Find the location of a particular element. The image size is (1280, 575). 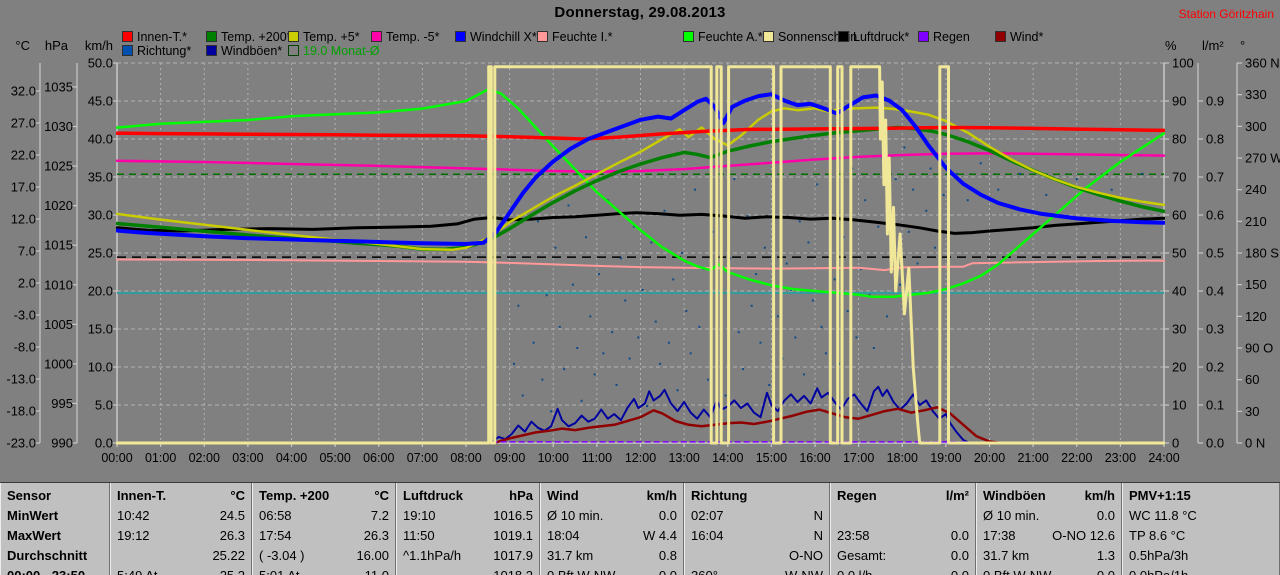

table-row: 17:38 O-NO 12.6 is located at coordinates (1049, 535).